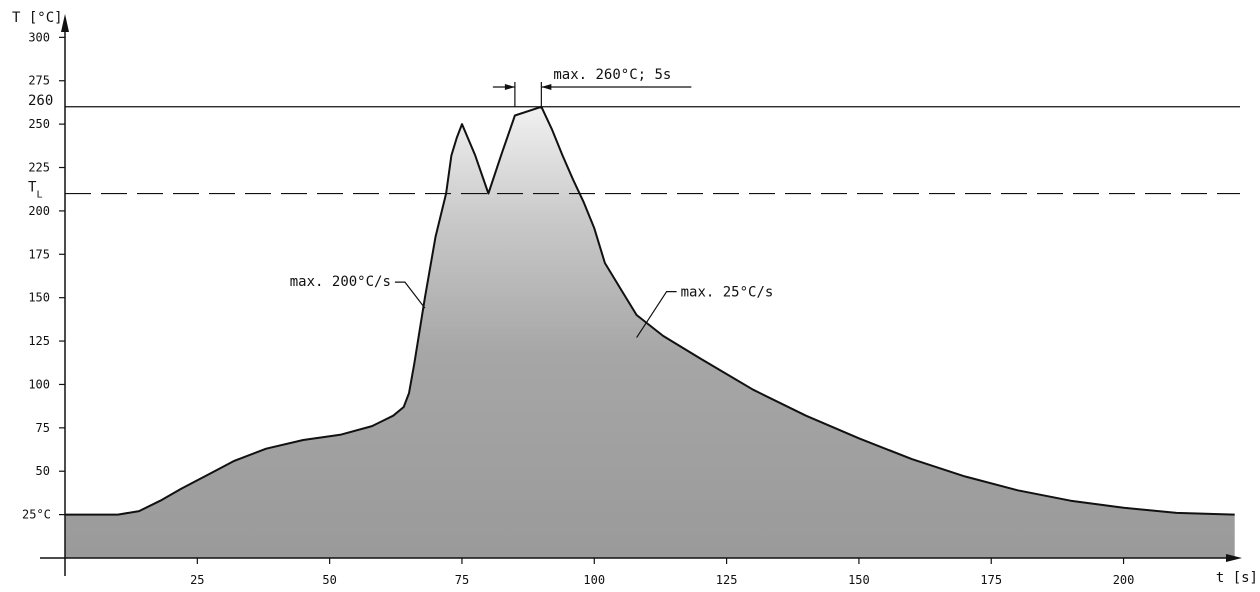  I want to click on cool-down-leader, so click(656, 314).